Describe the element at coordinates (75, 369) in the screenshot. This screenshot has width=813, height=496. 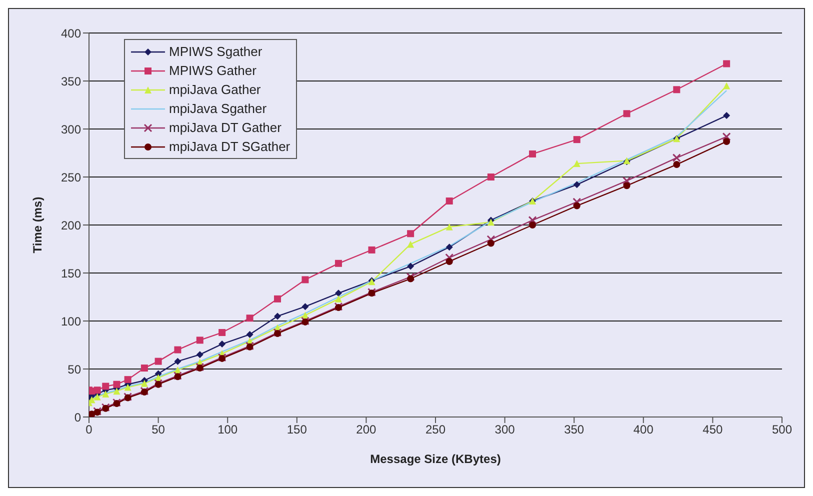
I see `y-tick-label: 50` at that location.